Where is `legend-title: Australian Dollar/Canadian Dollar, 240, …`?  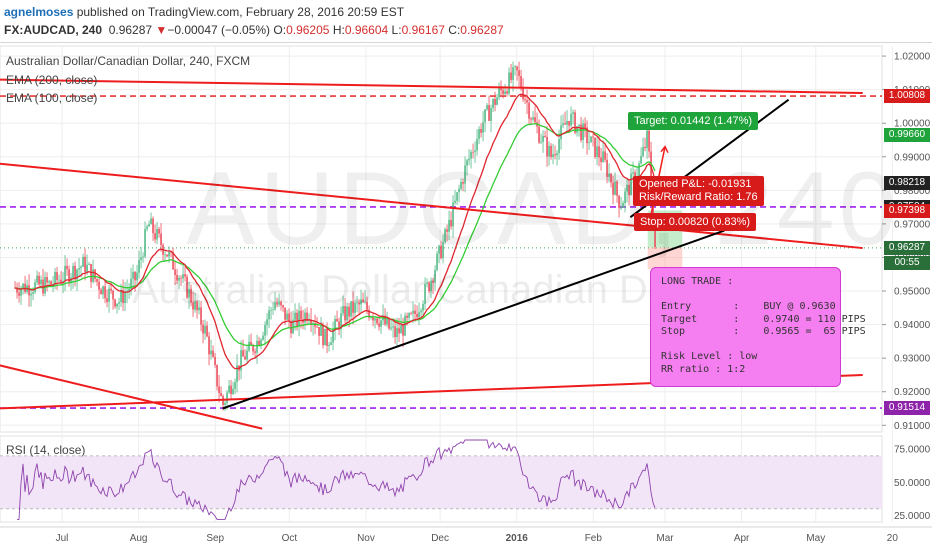
legend-title: Australian Dollar/Canadian Dollar, 240, … is located at coordinates (128, 61).